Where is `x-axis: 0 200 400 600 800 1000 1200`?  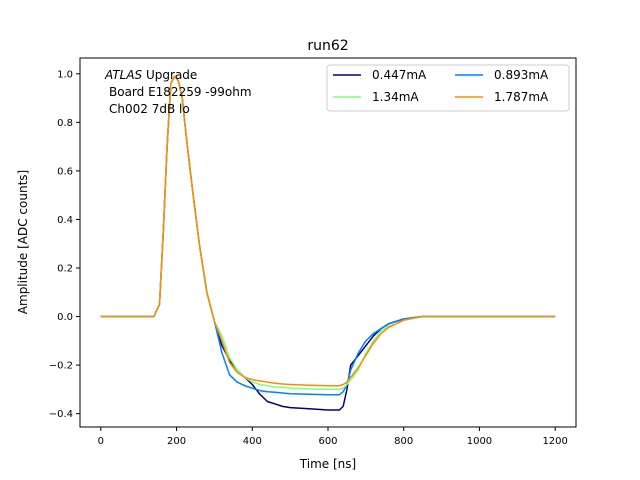 x-axis: 0 200 400 600 800 1000 1200 is located at coordinates (333, 437).